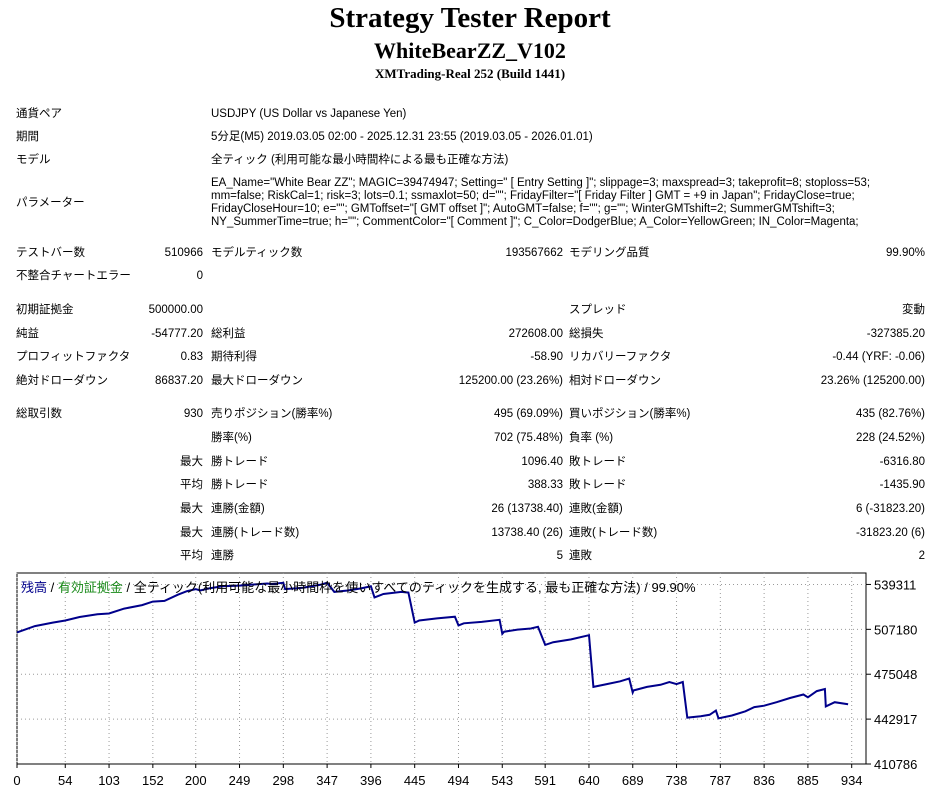 The width and height of the screenshot is (940, 789). Describe the element at coordinates (234, 357) in the screenshot. I see `expected-payoff-label: 期待利得` at that location.